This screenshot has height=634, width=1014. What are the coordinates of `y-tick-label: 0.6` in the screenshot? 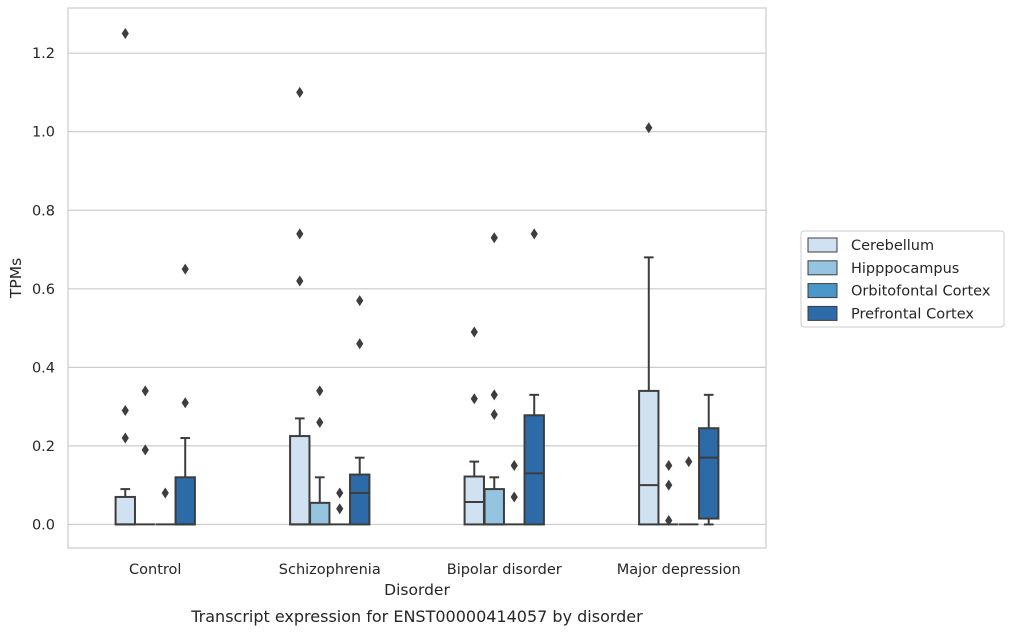 It's located at (43, 290).